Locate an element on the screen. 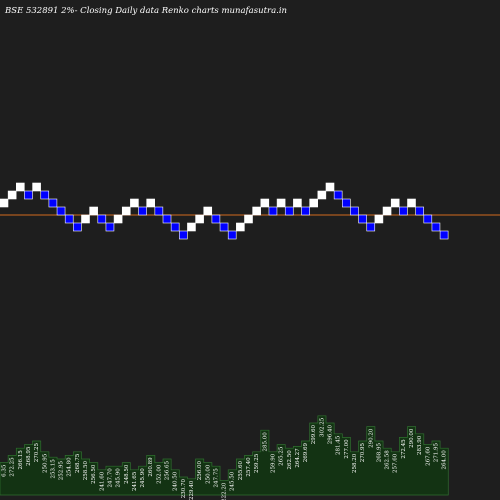  volume-label: 252.95 is located at coordinates (62, 471).